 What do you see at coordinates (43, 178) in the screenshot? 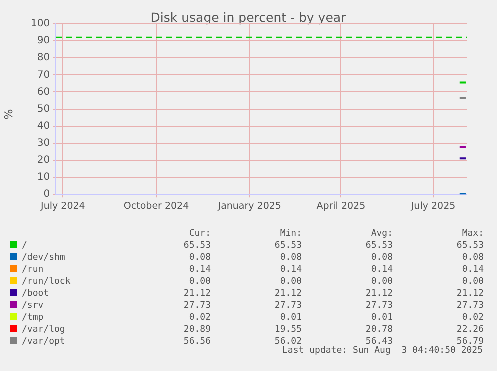
I see `y-tick-label: 10` at bounding box center [43, 178].